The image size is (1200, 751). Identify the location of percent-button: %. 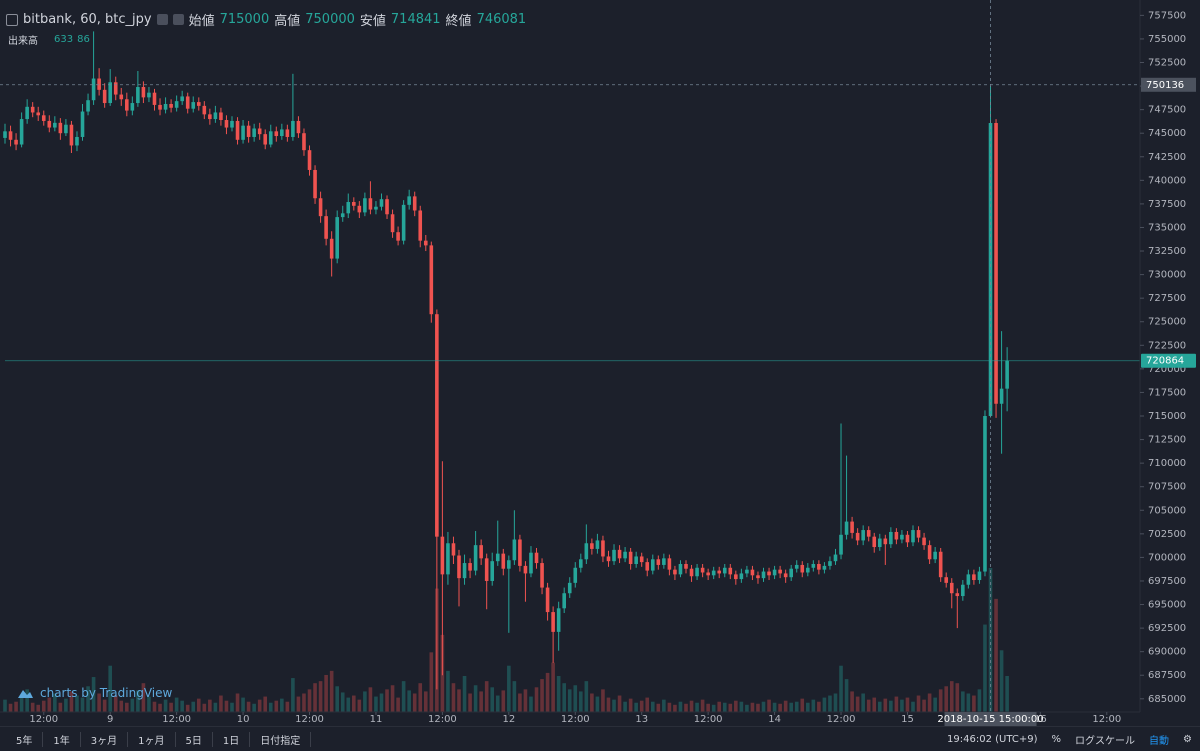
(1056, 739).